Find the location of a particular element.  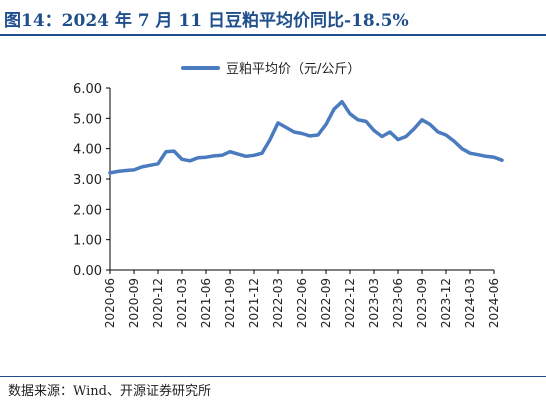

y-axis-ticks: 0.00 1.00 2.00 3.00 4.00 5.00 6.00 is located at coordinates (91, 180).